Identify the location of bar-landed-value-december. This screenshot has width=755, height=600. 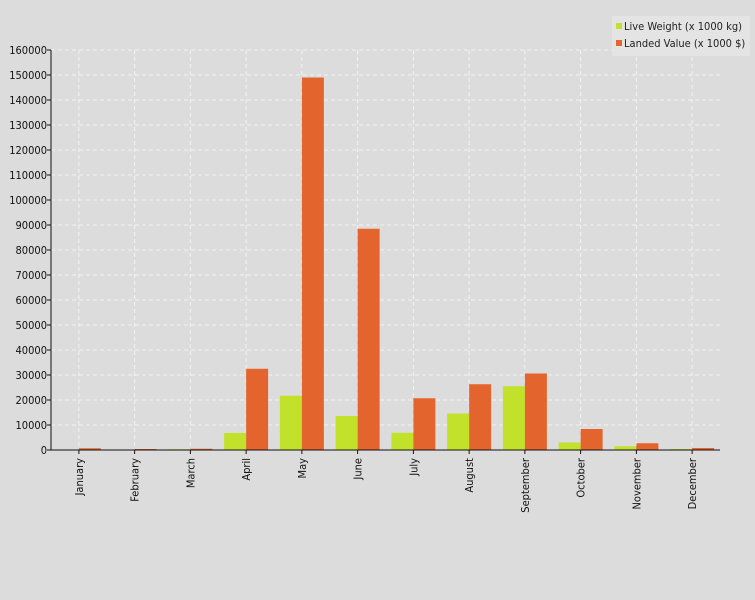
(703, 449).